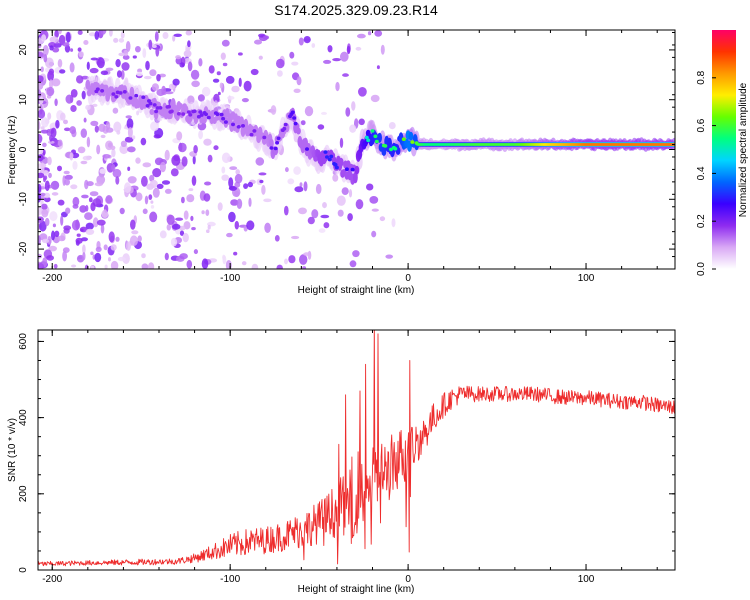 The image size is (750, 600). What do you see at coordinates (586, 579) in the screenshot?
I see `snr-x-tick-label: 100` at bounding box center [586, 579].